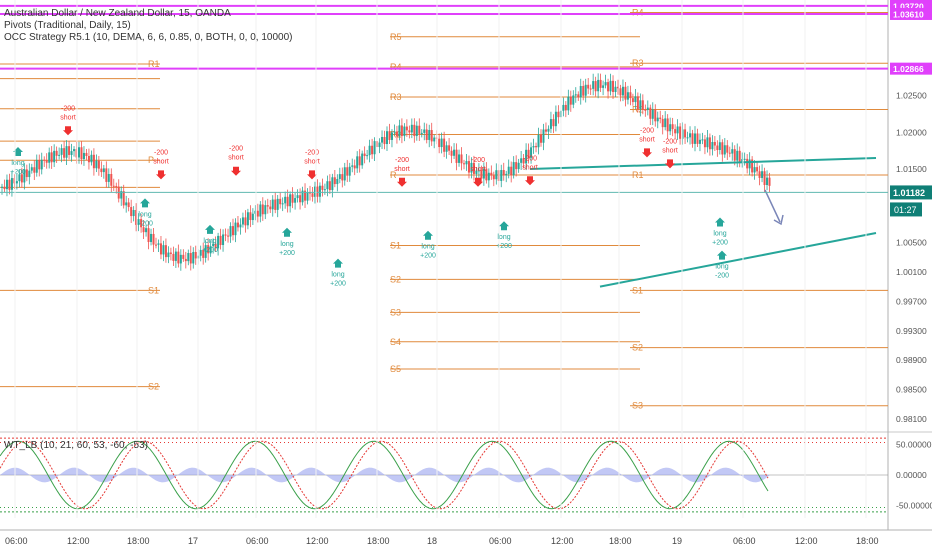 This screenshot has height=555, width=932. Describe the element at coordinates (193, 541) in the screenshot. I see `time-tick-label: 17` at that location.